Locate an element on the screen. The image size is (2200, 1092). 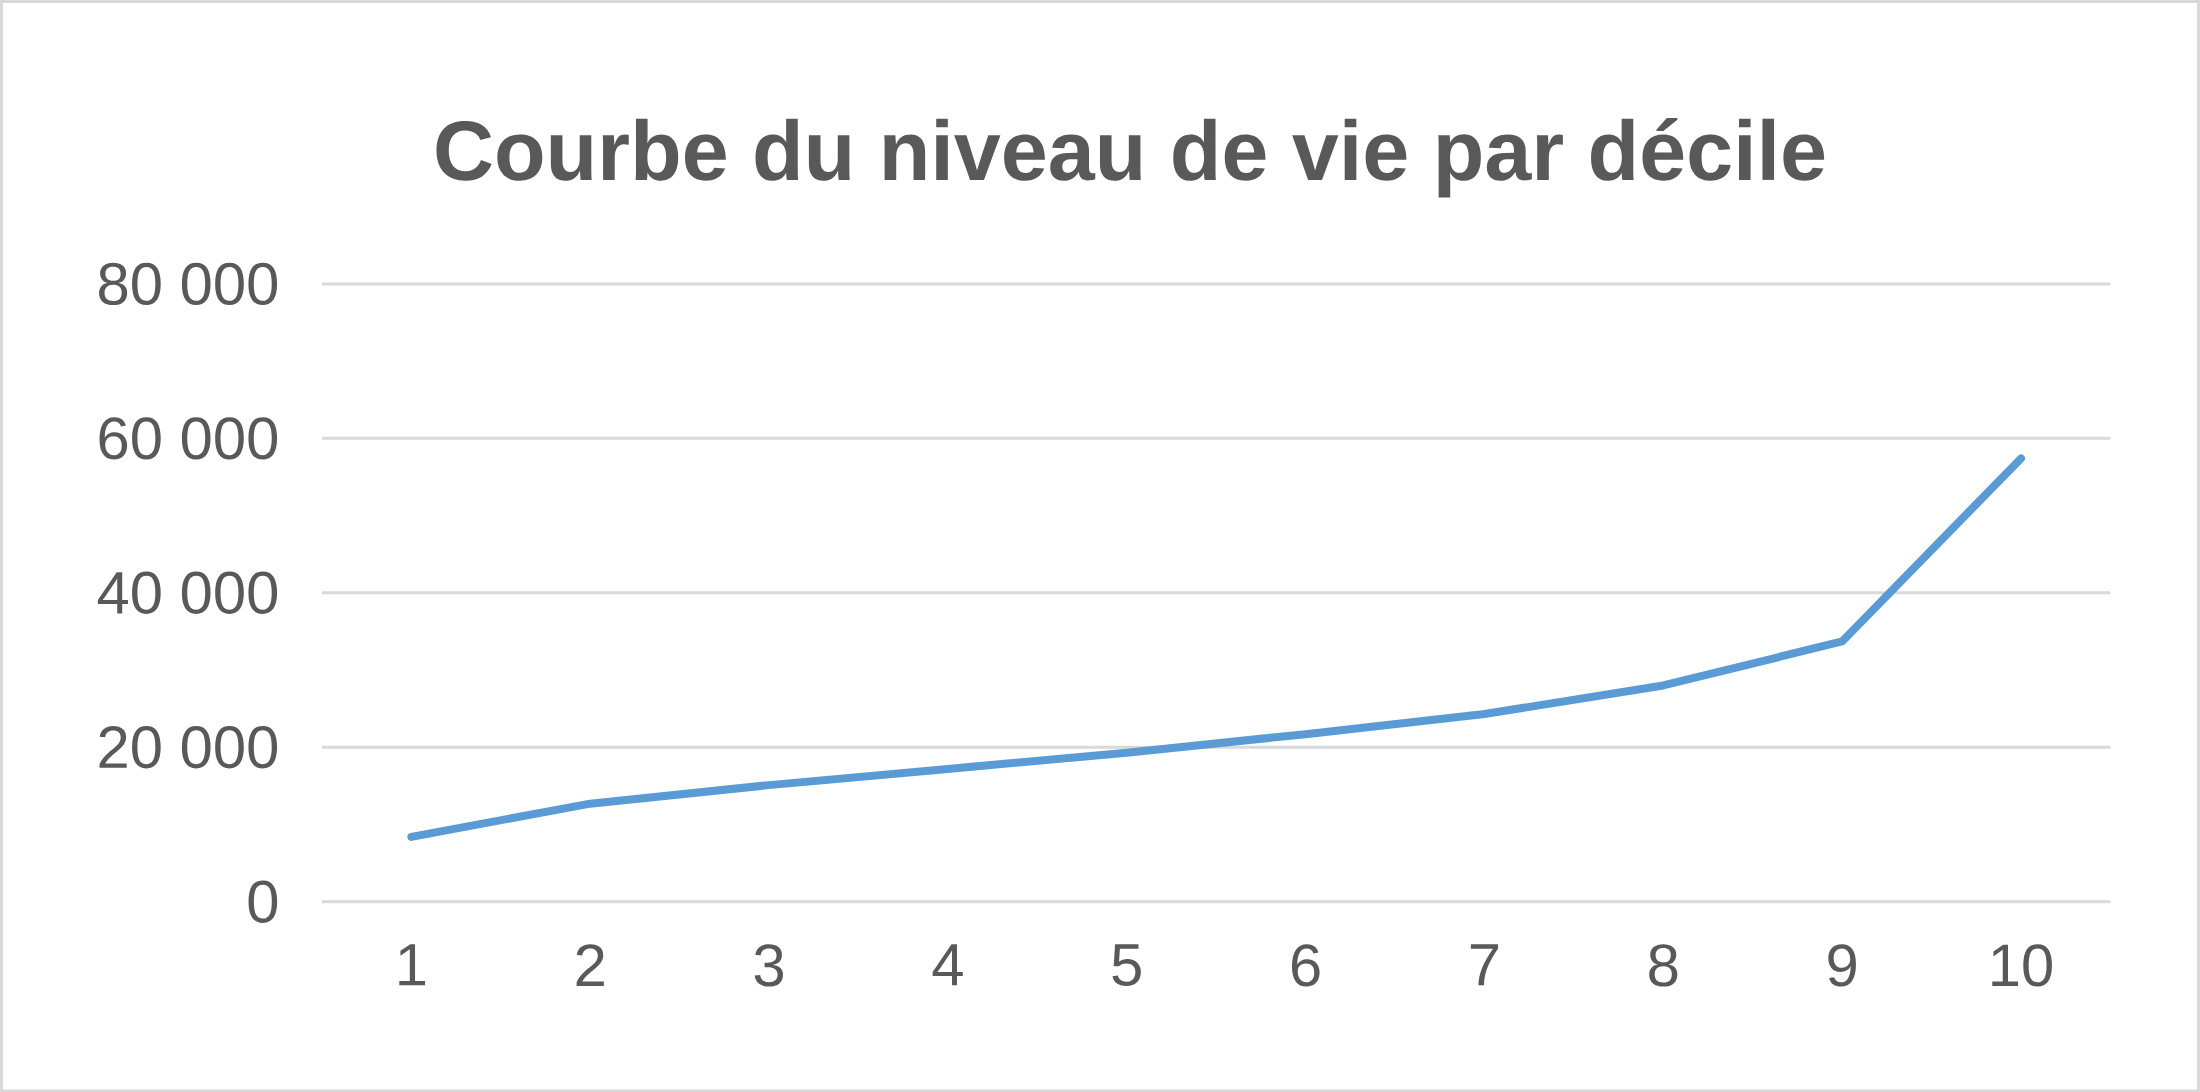
x-tick-label: 5 is located at coordinates (1126, 964).